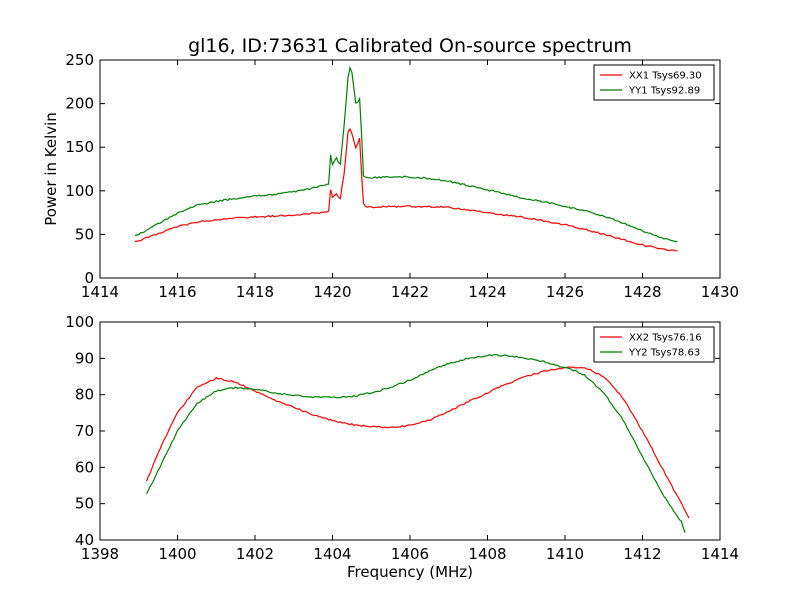 This screenshot has height=600, width=800. Describe the element at coordinates (410, 292) in the screenshot. I see `x-tick-label: 1422` at that location.